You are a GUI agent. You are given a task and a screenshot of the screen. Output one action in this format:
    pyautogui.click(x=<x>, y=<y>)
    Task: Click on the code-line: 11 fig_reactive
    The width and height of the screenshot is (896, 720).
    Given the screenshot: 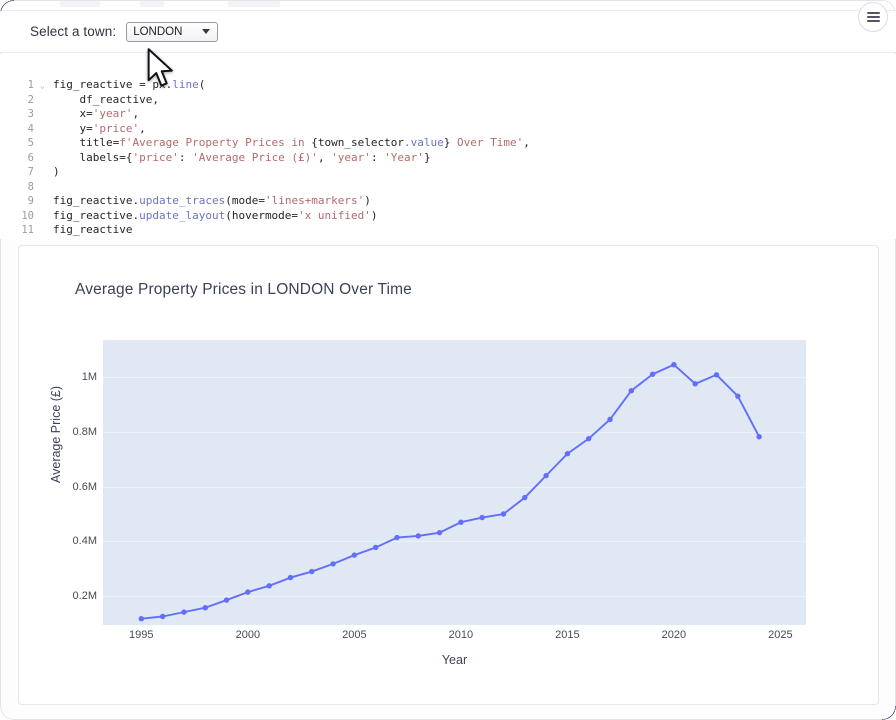 What is the action you would take?
    pyautogui.click(x=448, y=230)
    